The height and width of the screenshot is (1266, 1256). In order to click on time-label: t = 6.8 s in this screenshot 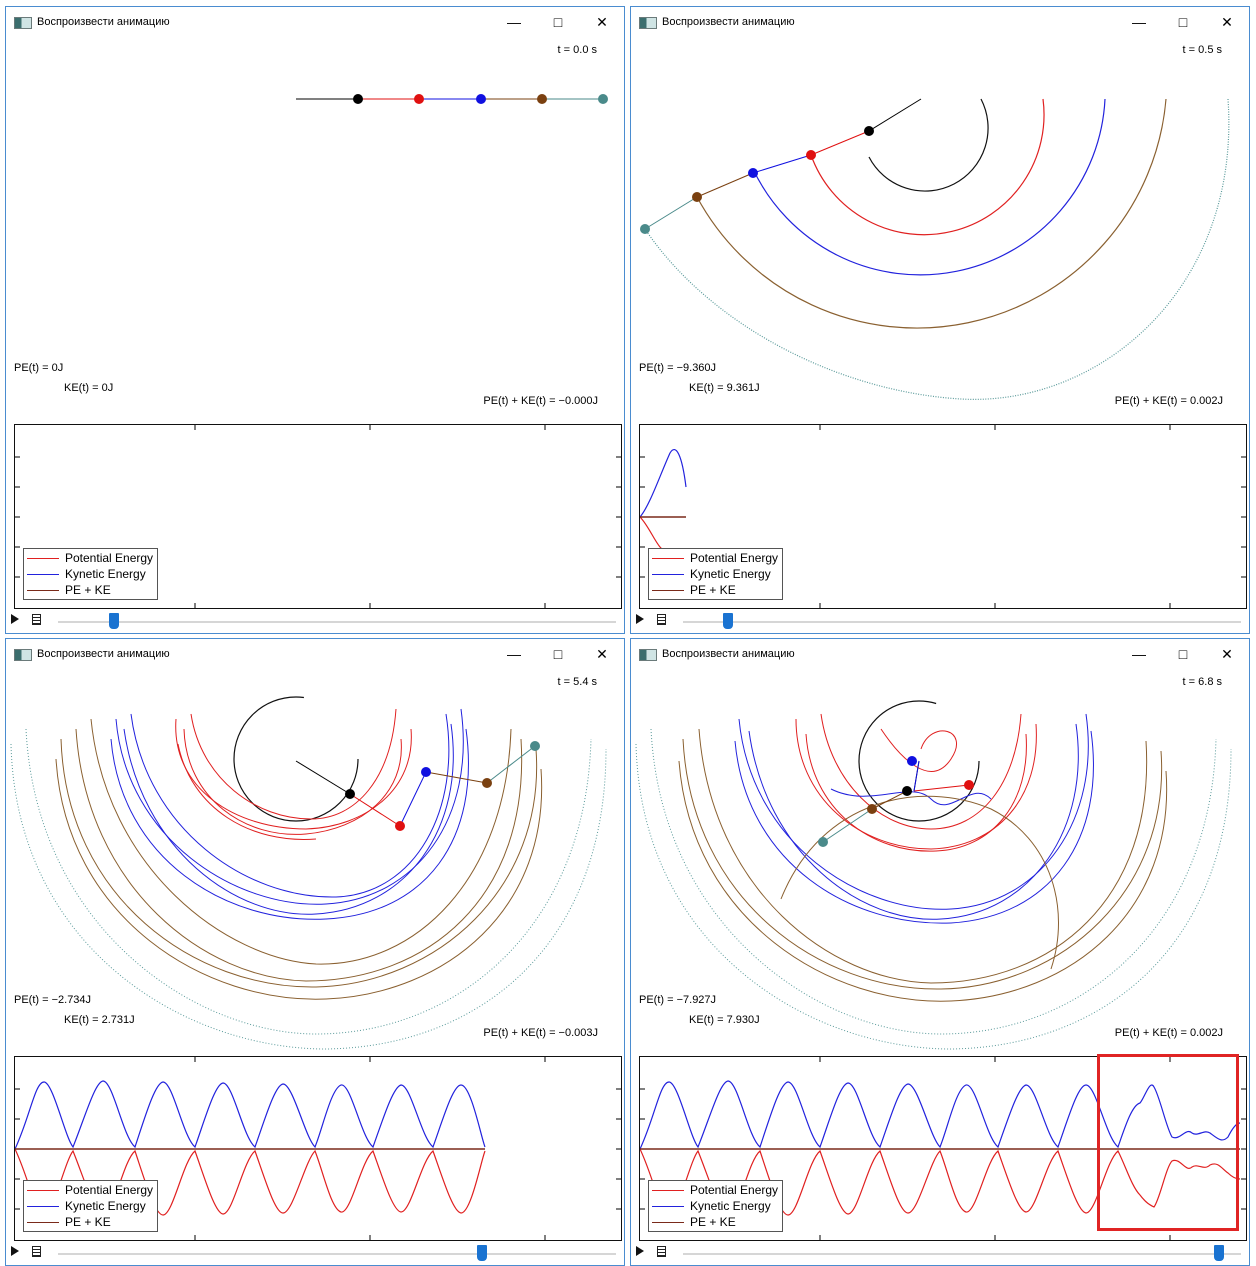, I will do `click(1202, 682)`.